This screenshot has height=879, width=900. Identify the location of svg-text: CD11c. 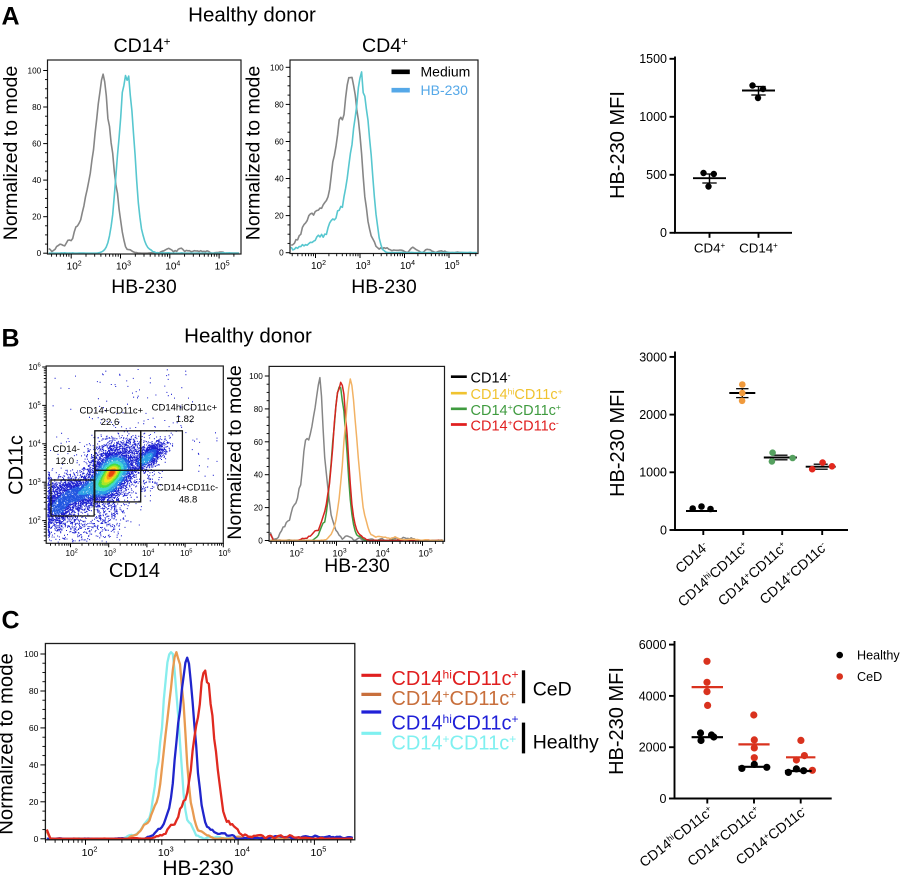
(17, 465).